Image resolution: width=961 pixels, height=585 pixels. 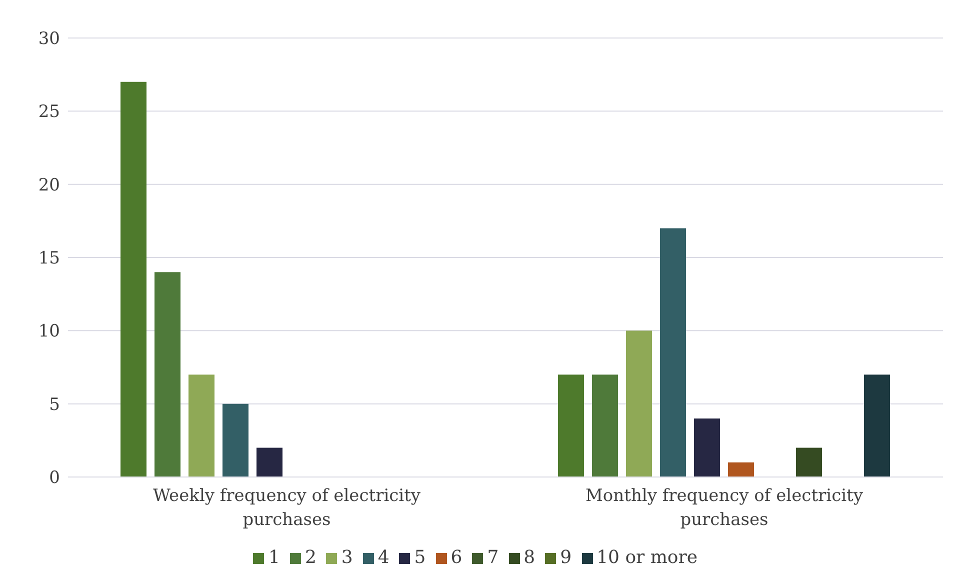 I want to click on y-tick-label: 5, so click(x=54, y=404).